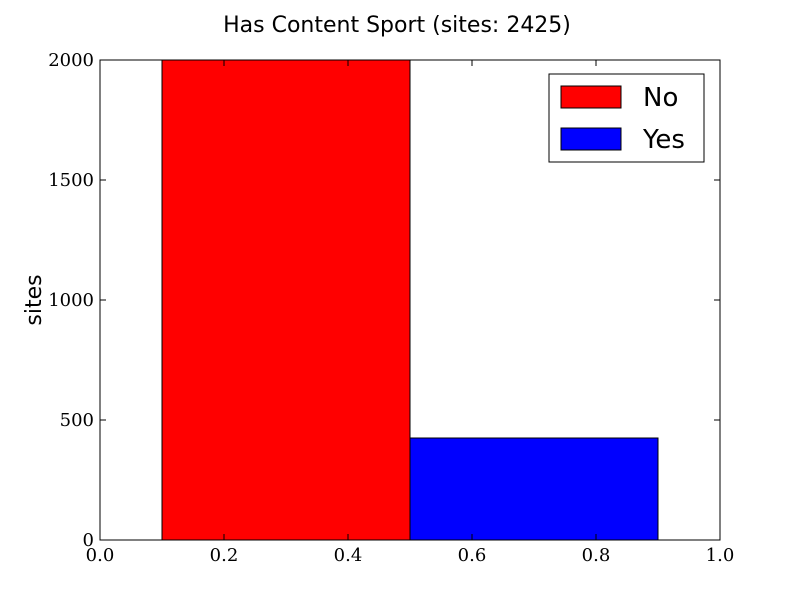 The height and width of the screenshot is (600, 800). Describe the element at coordinates (626, 118) in the screenshot. I see `legend: No Yes` at that location.